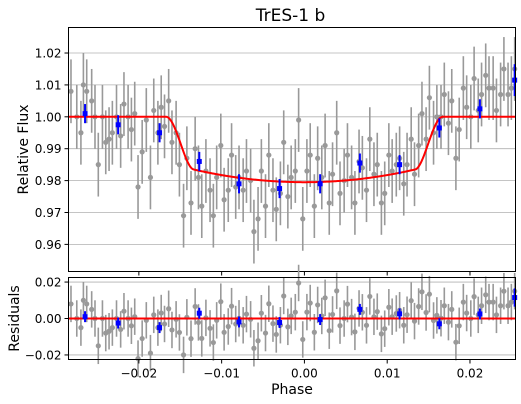 The width and height of the screenshot is (521, 404). I want to click on residuals-y-ticks: −0.02 0.00 0.02, so click(47, 319).